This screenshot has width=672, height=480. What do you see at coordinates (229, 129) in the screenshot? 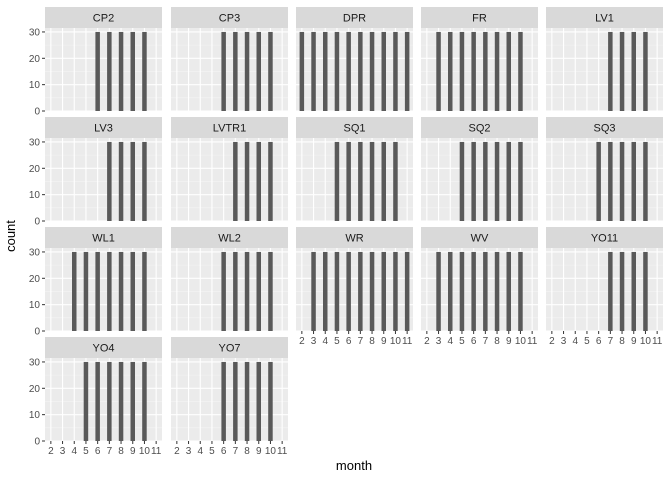
I see `facet-strip-label: LVTR1` at bounding box center [229, 129].